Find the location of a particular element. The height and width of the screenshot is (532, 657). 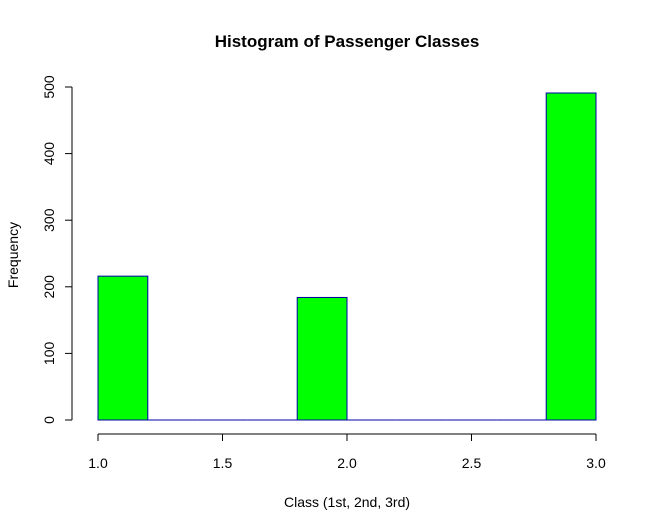

y-tick-label: 500 is located at coordinates (49, 87).